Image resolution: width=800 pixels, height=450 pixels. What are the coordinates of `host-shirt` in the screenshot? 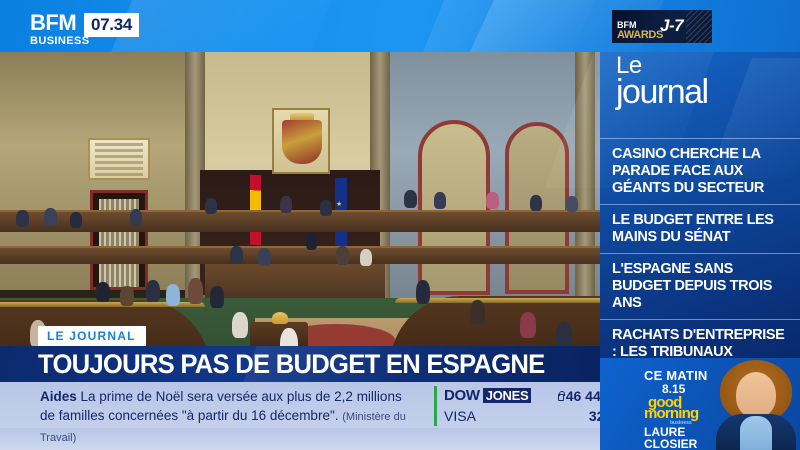 It's located at (756, 433).